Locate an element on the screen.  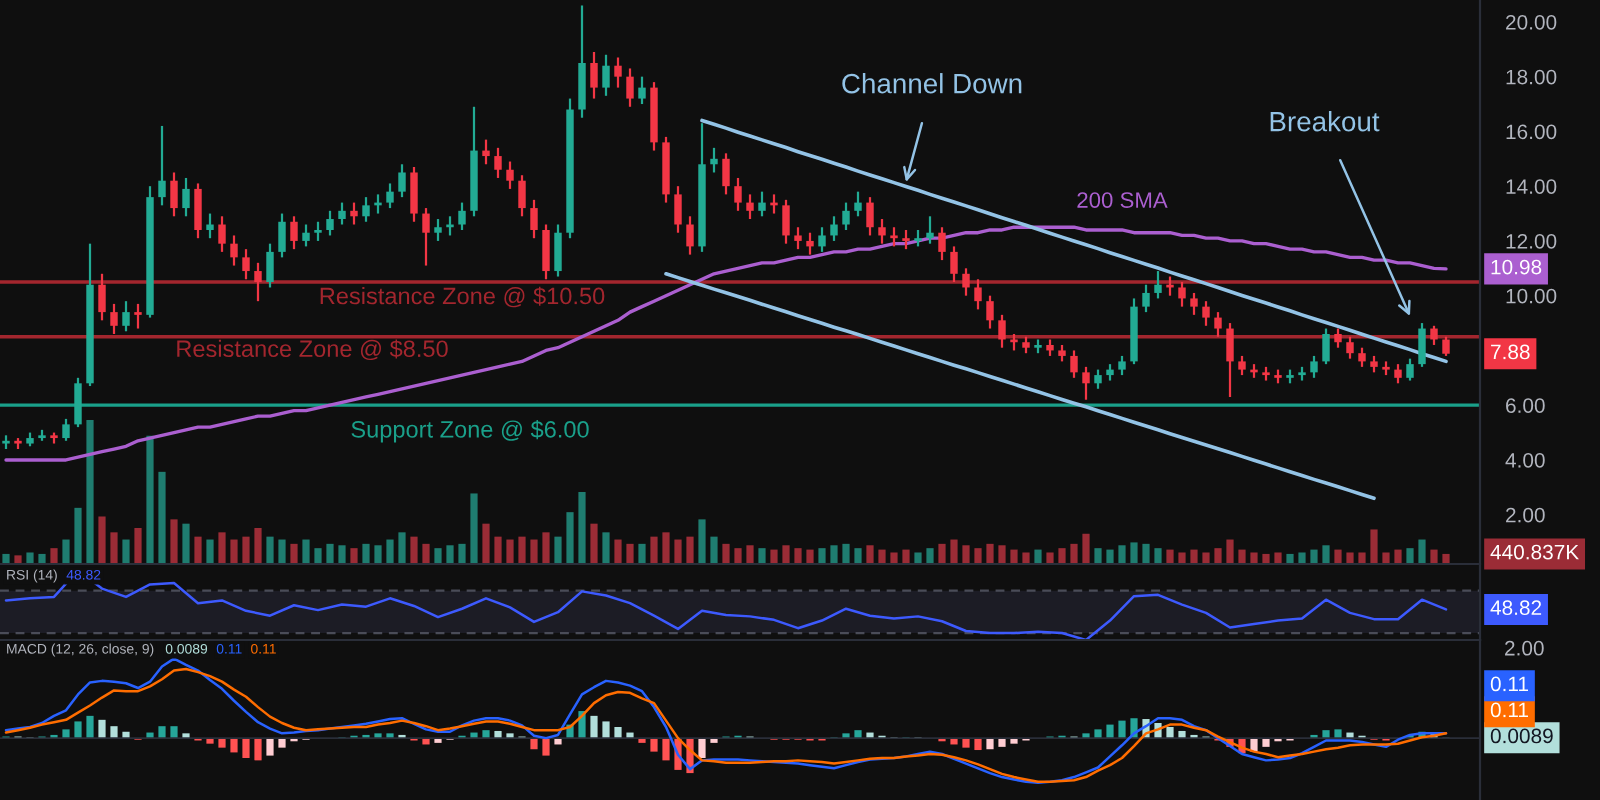
y-tick-label: 2.00 is located at coordinates (1525, 515).